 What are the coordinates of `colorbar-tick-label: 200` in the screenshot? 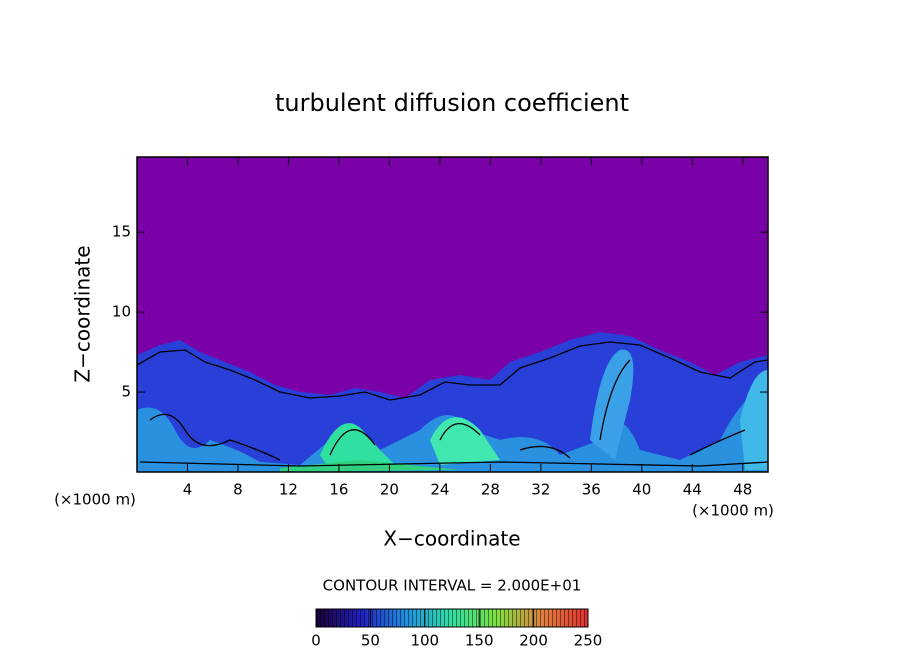 It's located at (533, 641).